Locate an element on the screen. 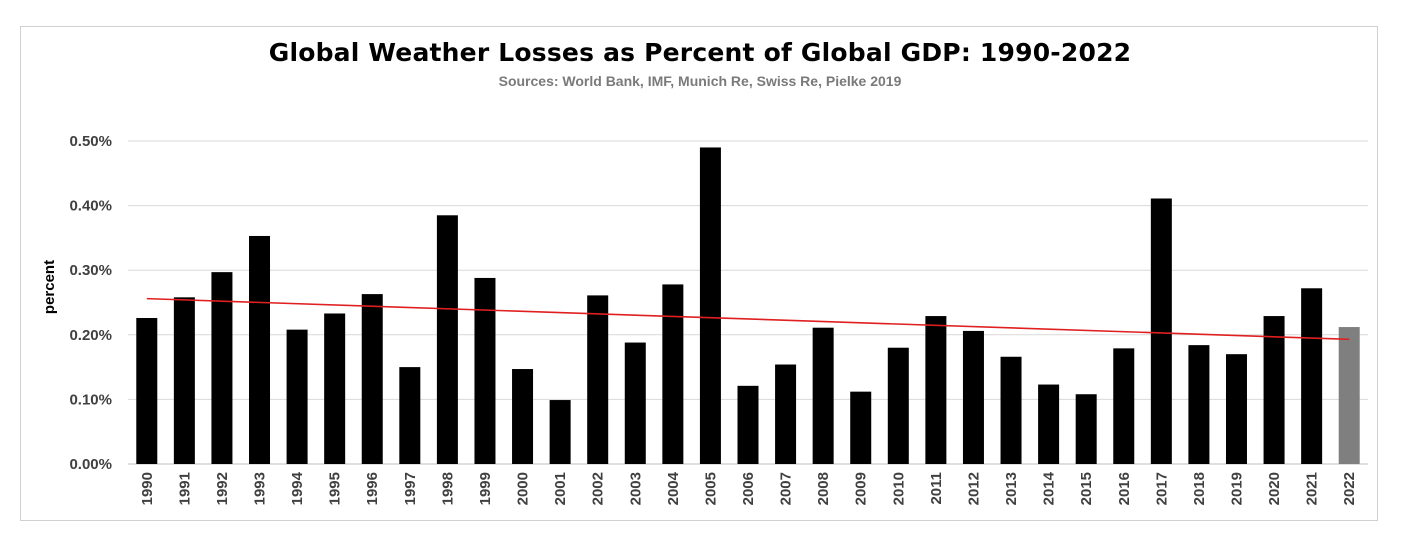 This screenshot has width=1406, height=542. bar-2001 is located at coordinates (560, 432).